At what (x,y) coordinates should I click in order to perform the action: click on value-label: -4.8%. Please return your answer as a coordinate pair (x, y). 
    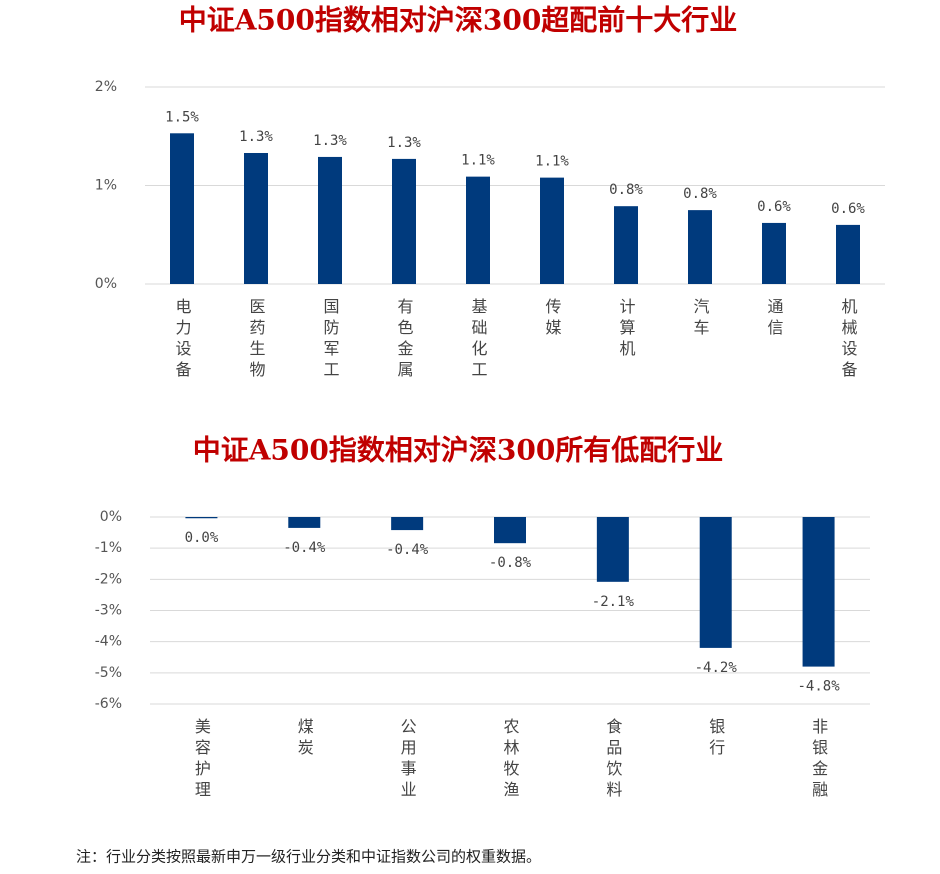
    Looking at the image, I should click on (818, 687).